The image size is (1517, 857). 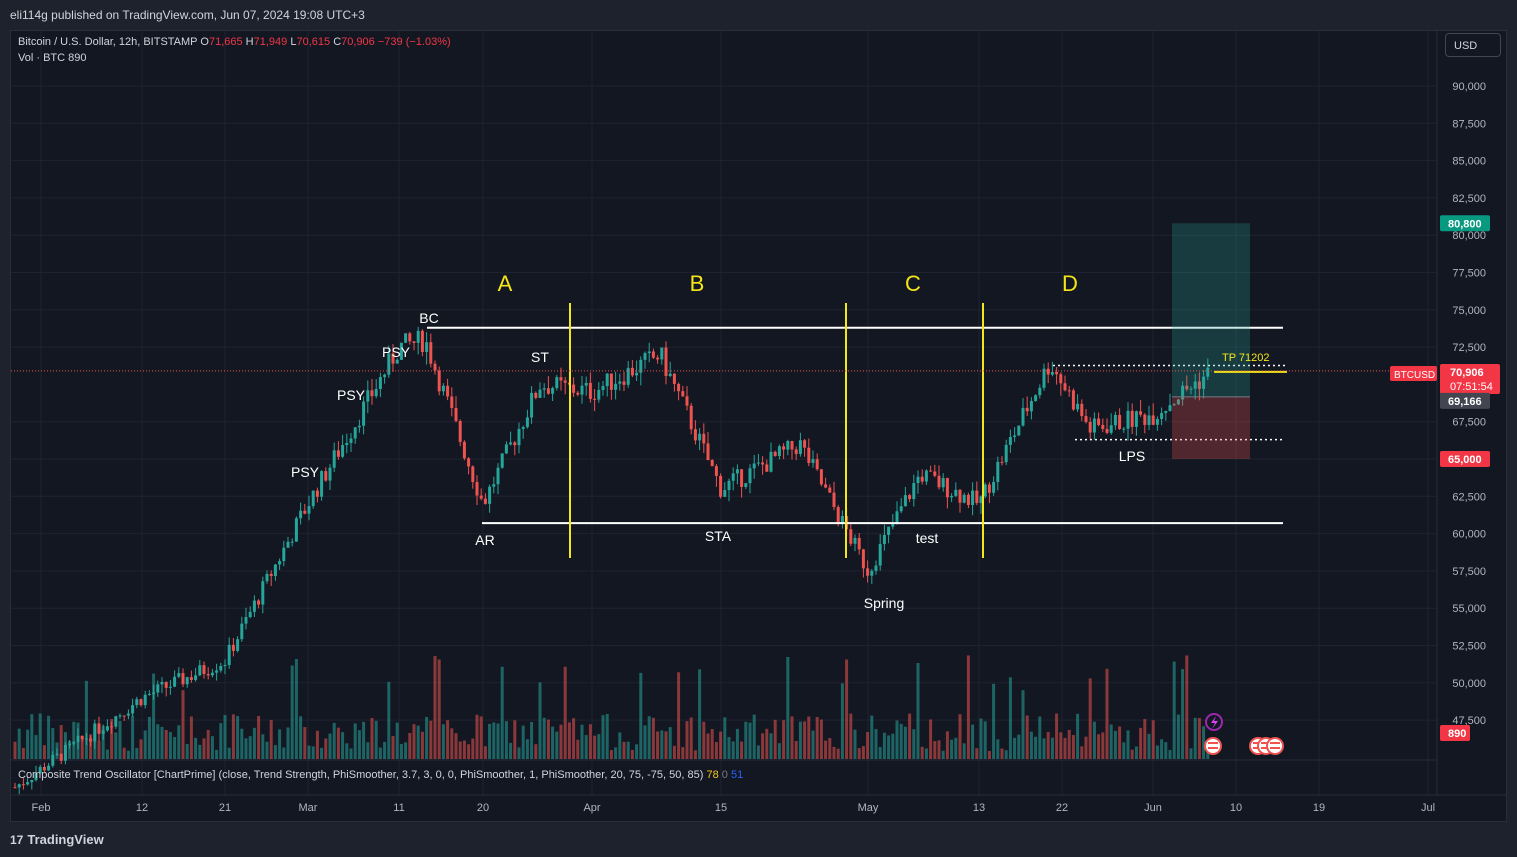 I want to click on volume-legend: Vol · BTC 890, so click(x=52, y=58).